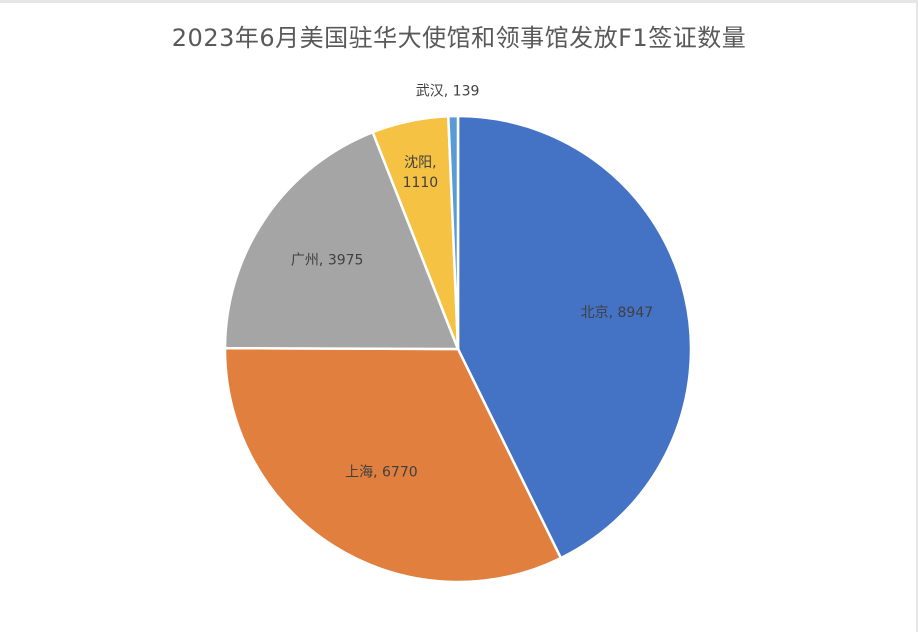 The width and height of the screenshot is (918, 632). What do you see at coordinates (459, 1) in the screenshot?
I see `sheet-gridline-top` at bounding box center [459, 1].